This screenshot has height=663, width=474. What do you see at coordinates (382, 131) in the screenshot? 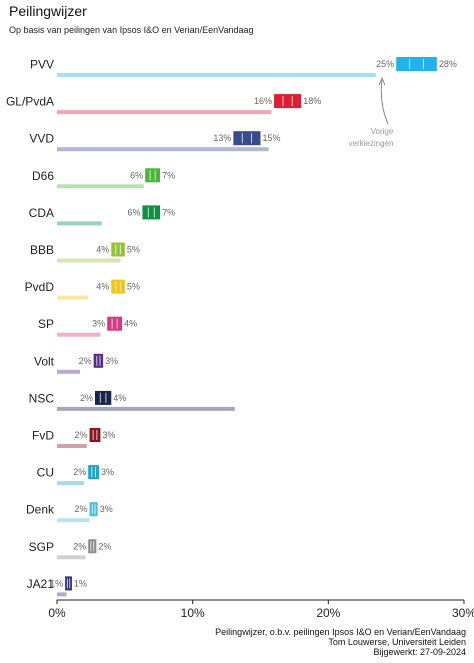
I see `annotation-line-1: Vorige` at bounding box center [382, 131].